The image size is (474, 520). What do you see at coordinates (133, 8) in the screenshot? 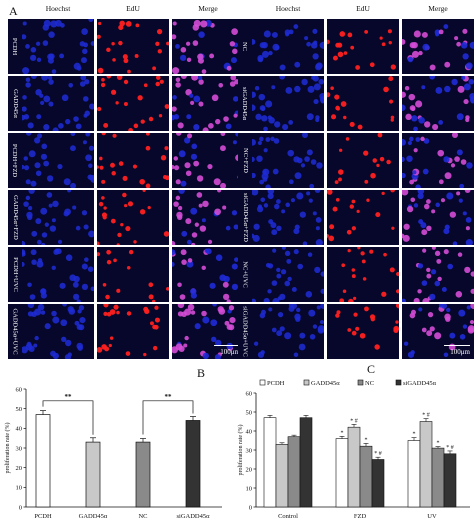
I see `column-header: EdU` at bounding box center [133, 8].